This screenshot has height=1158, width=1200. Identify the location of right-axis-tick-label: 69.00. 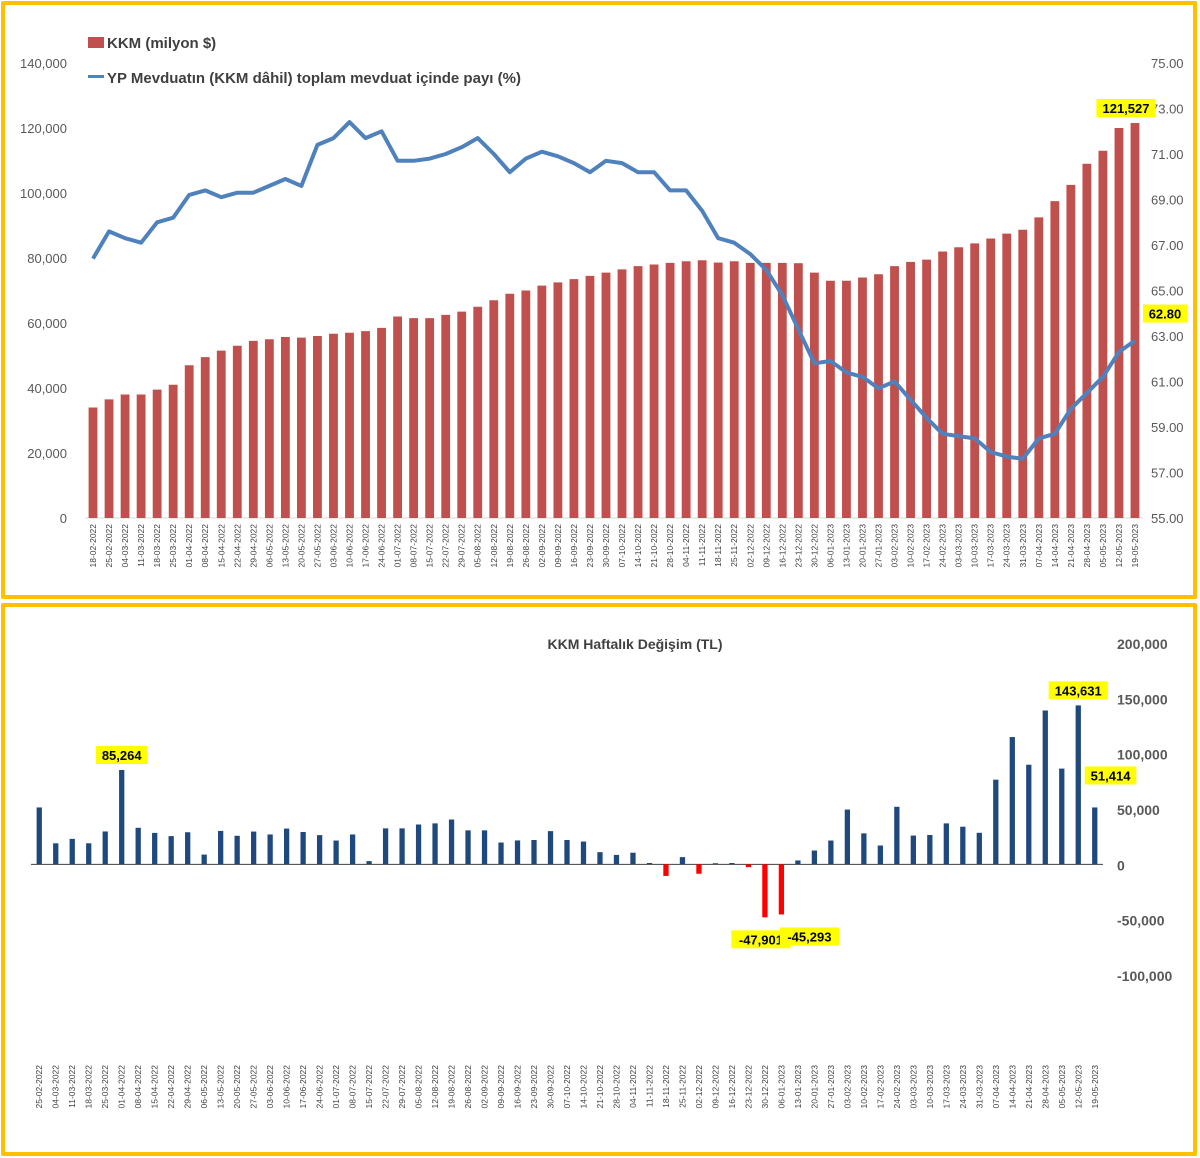
(1167, 200).